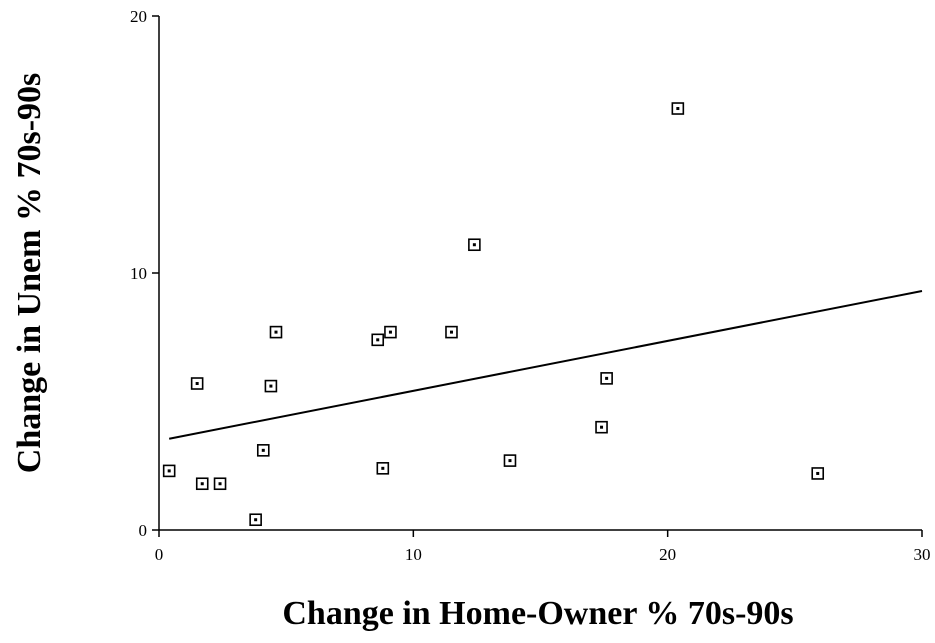 Image resolution: width=935 pixels, height=643 pixels. Describe the element at coordinates (413, 554) in the screenshot. I see `x-tick-label: 10` at that location.